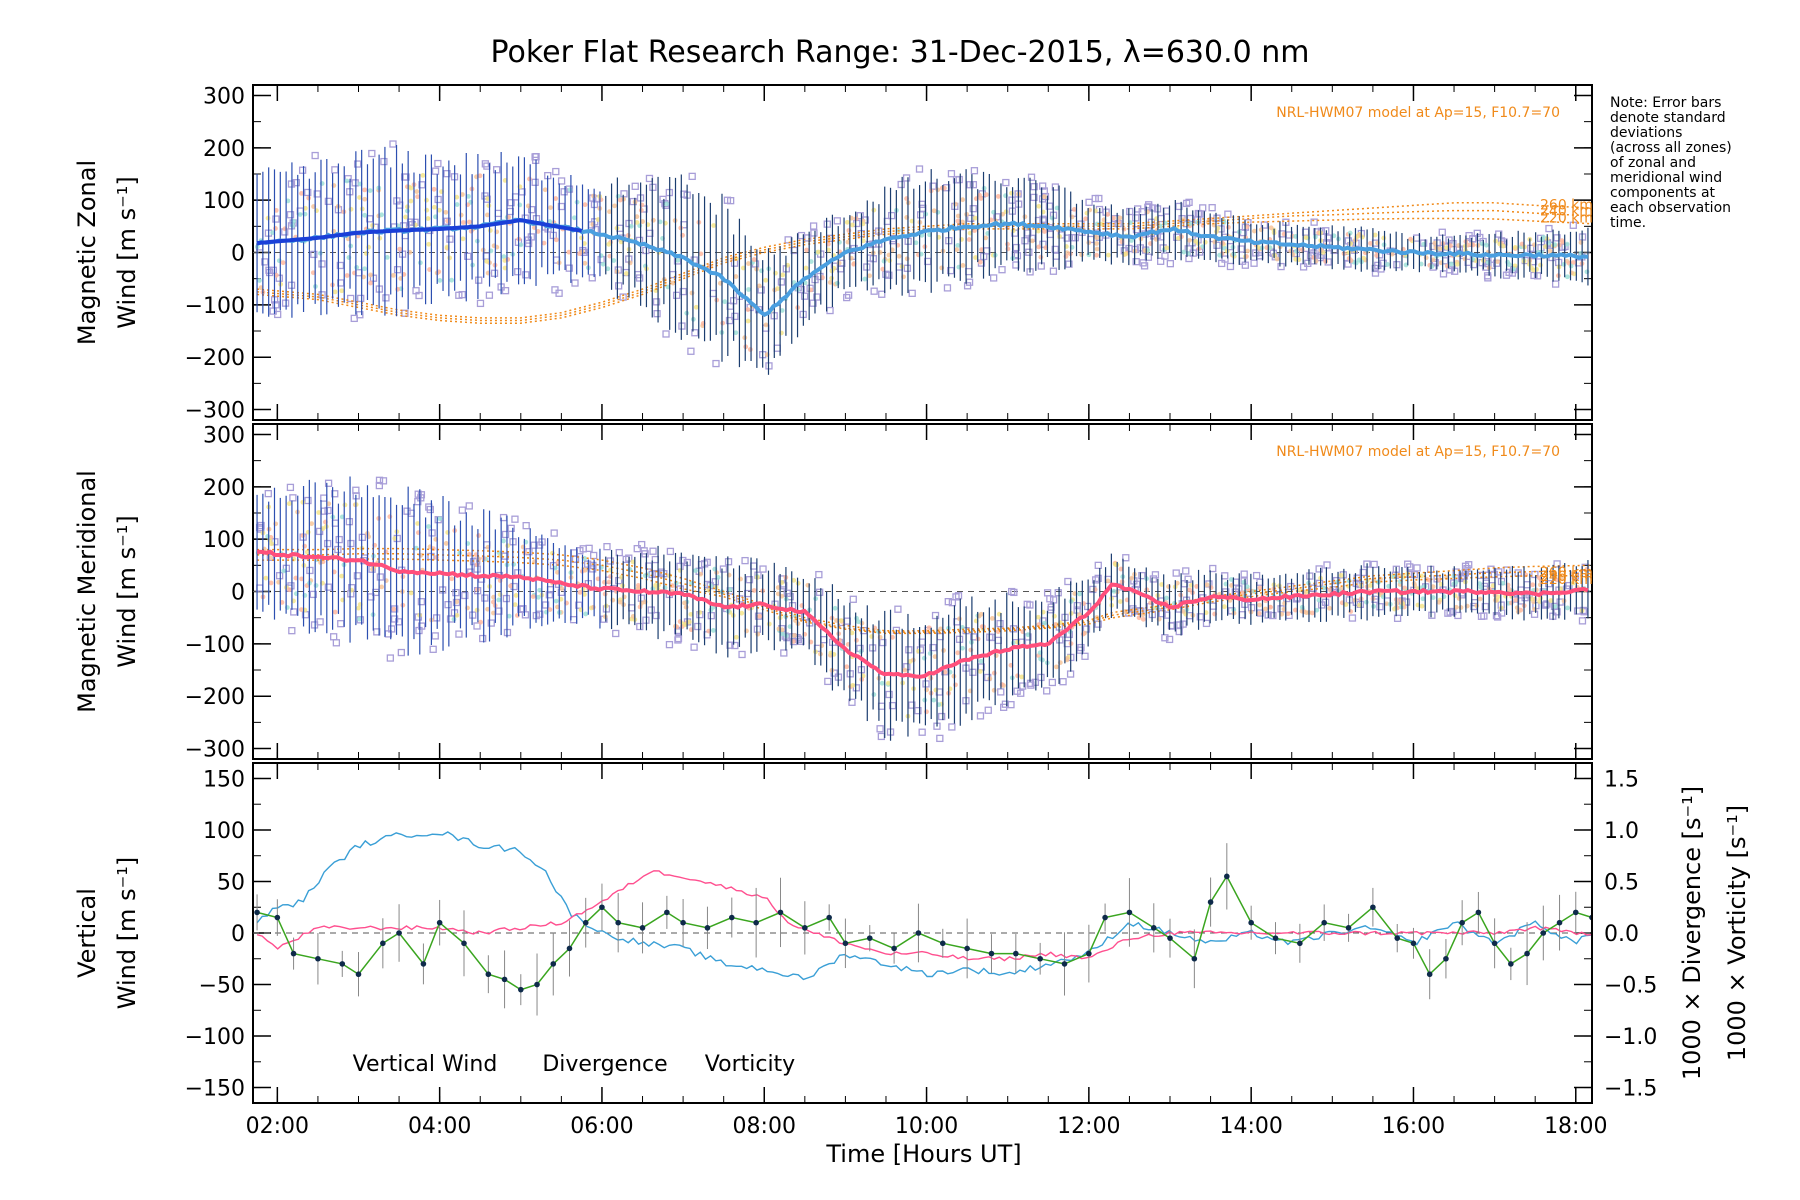  I want to click on y-tick-label: 100, so click(224, 831).